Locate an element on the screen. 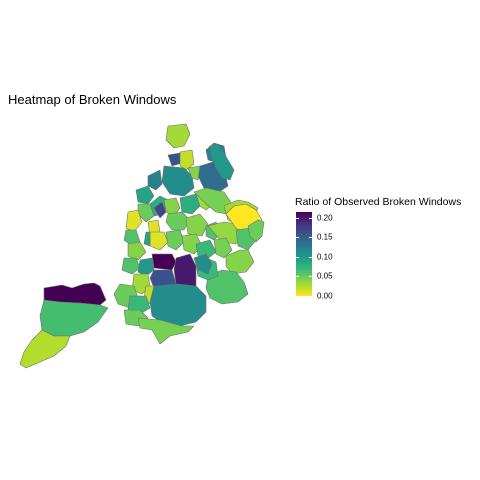  legend-colorbar is located at coordinates (304, 254).